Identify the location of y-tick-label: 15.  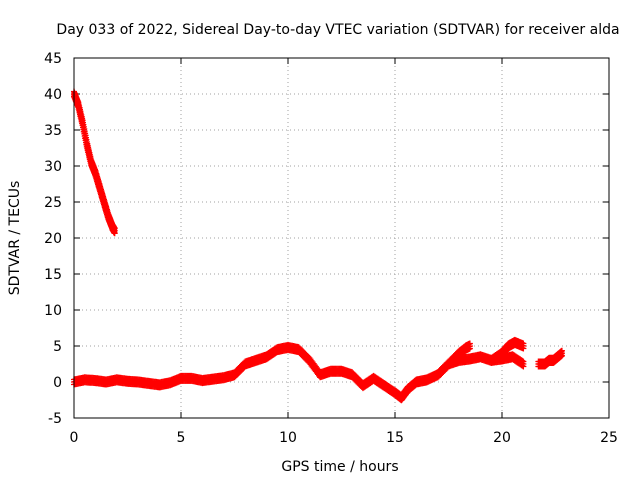
(53, 275).